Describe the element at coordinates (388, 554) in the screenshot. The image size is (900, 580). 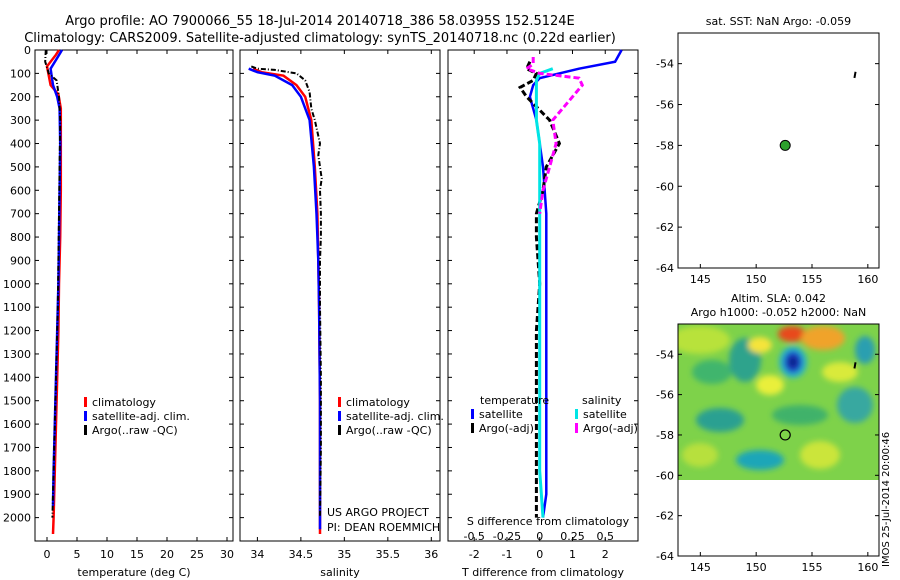
I see `x-tick-label: 35.5` at that location.